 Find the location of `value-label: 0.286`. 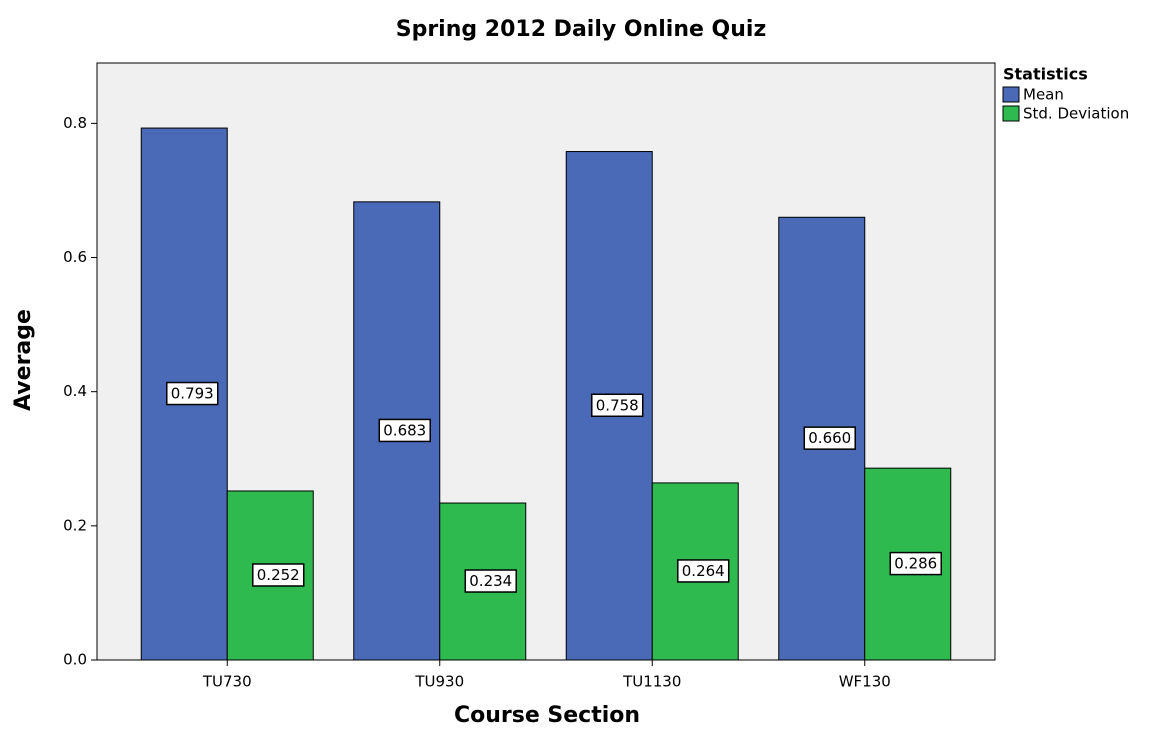

value-label: 0.286 is located at coordinates (915, 564).